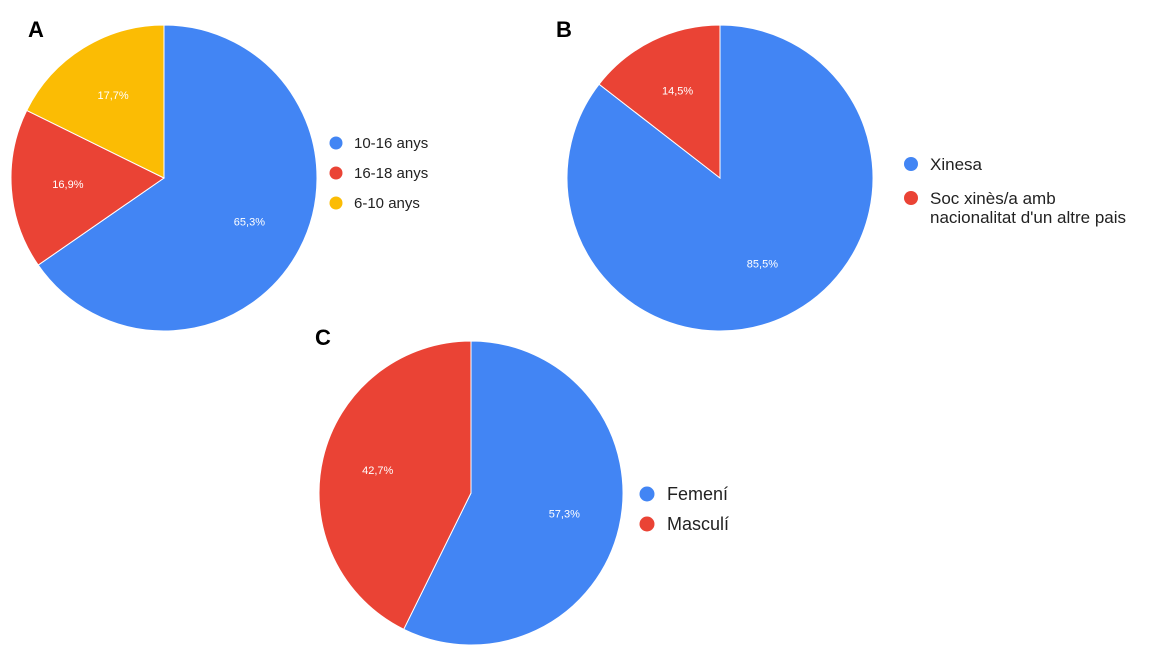  What do you see at coordinates (677, 91) in the screenshot?
I see `data-label-soc-xines-a-amb-nacionalitat-d-un-altre-pais: 14,5%` at bounding box center [677, 91].